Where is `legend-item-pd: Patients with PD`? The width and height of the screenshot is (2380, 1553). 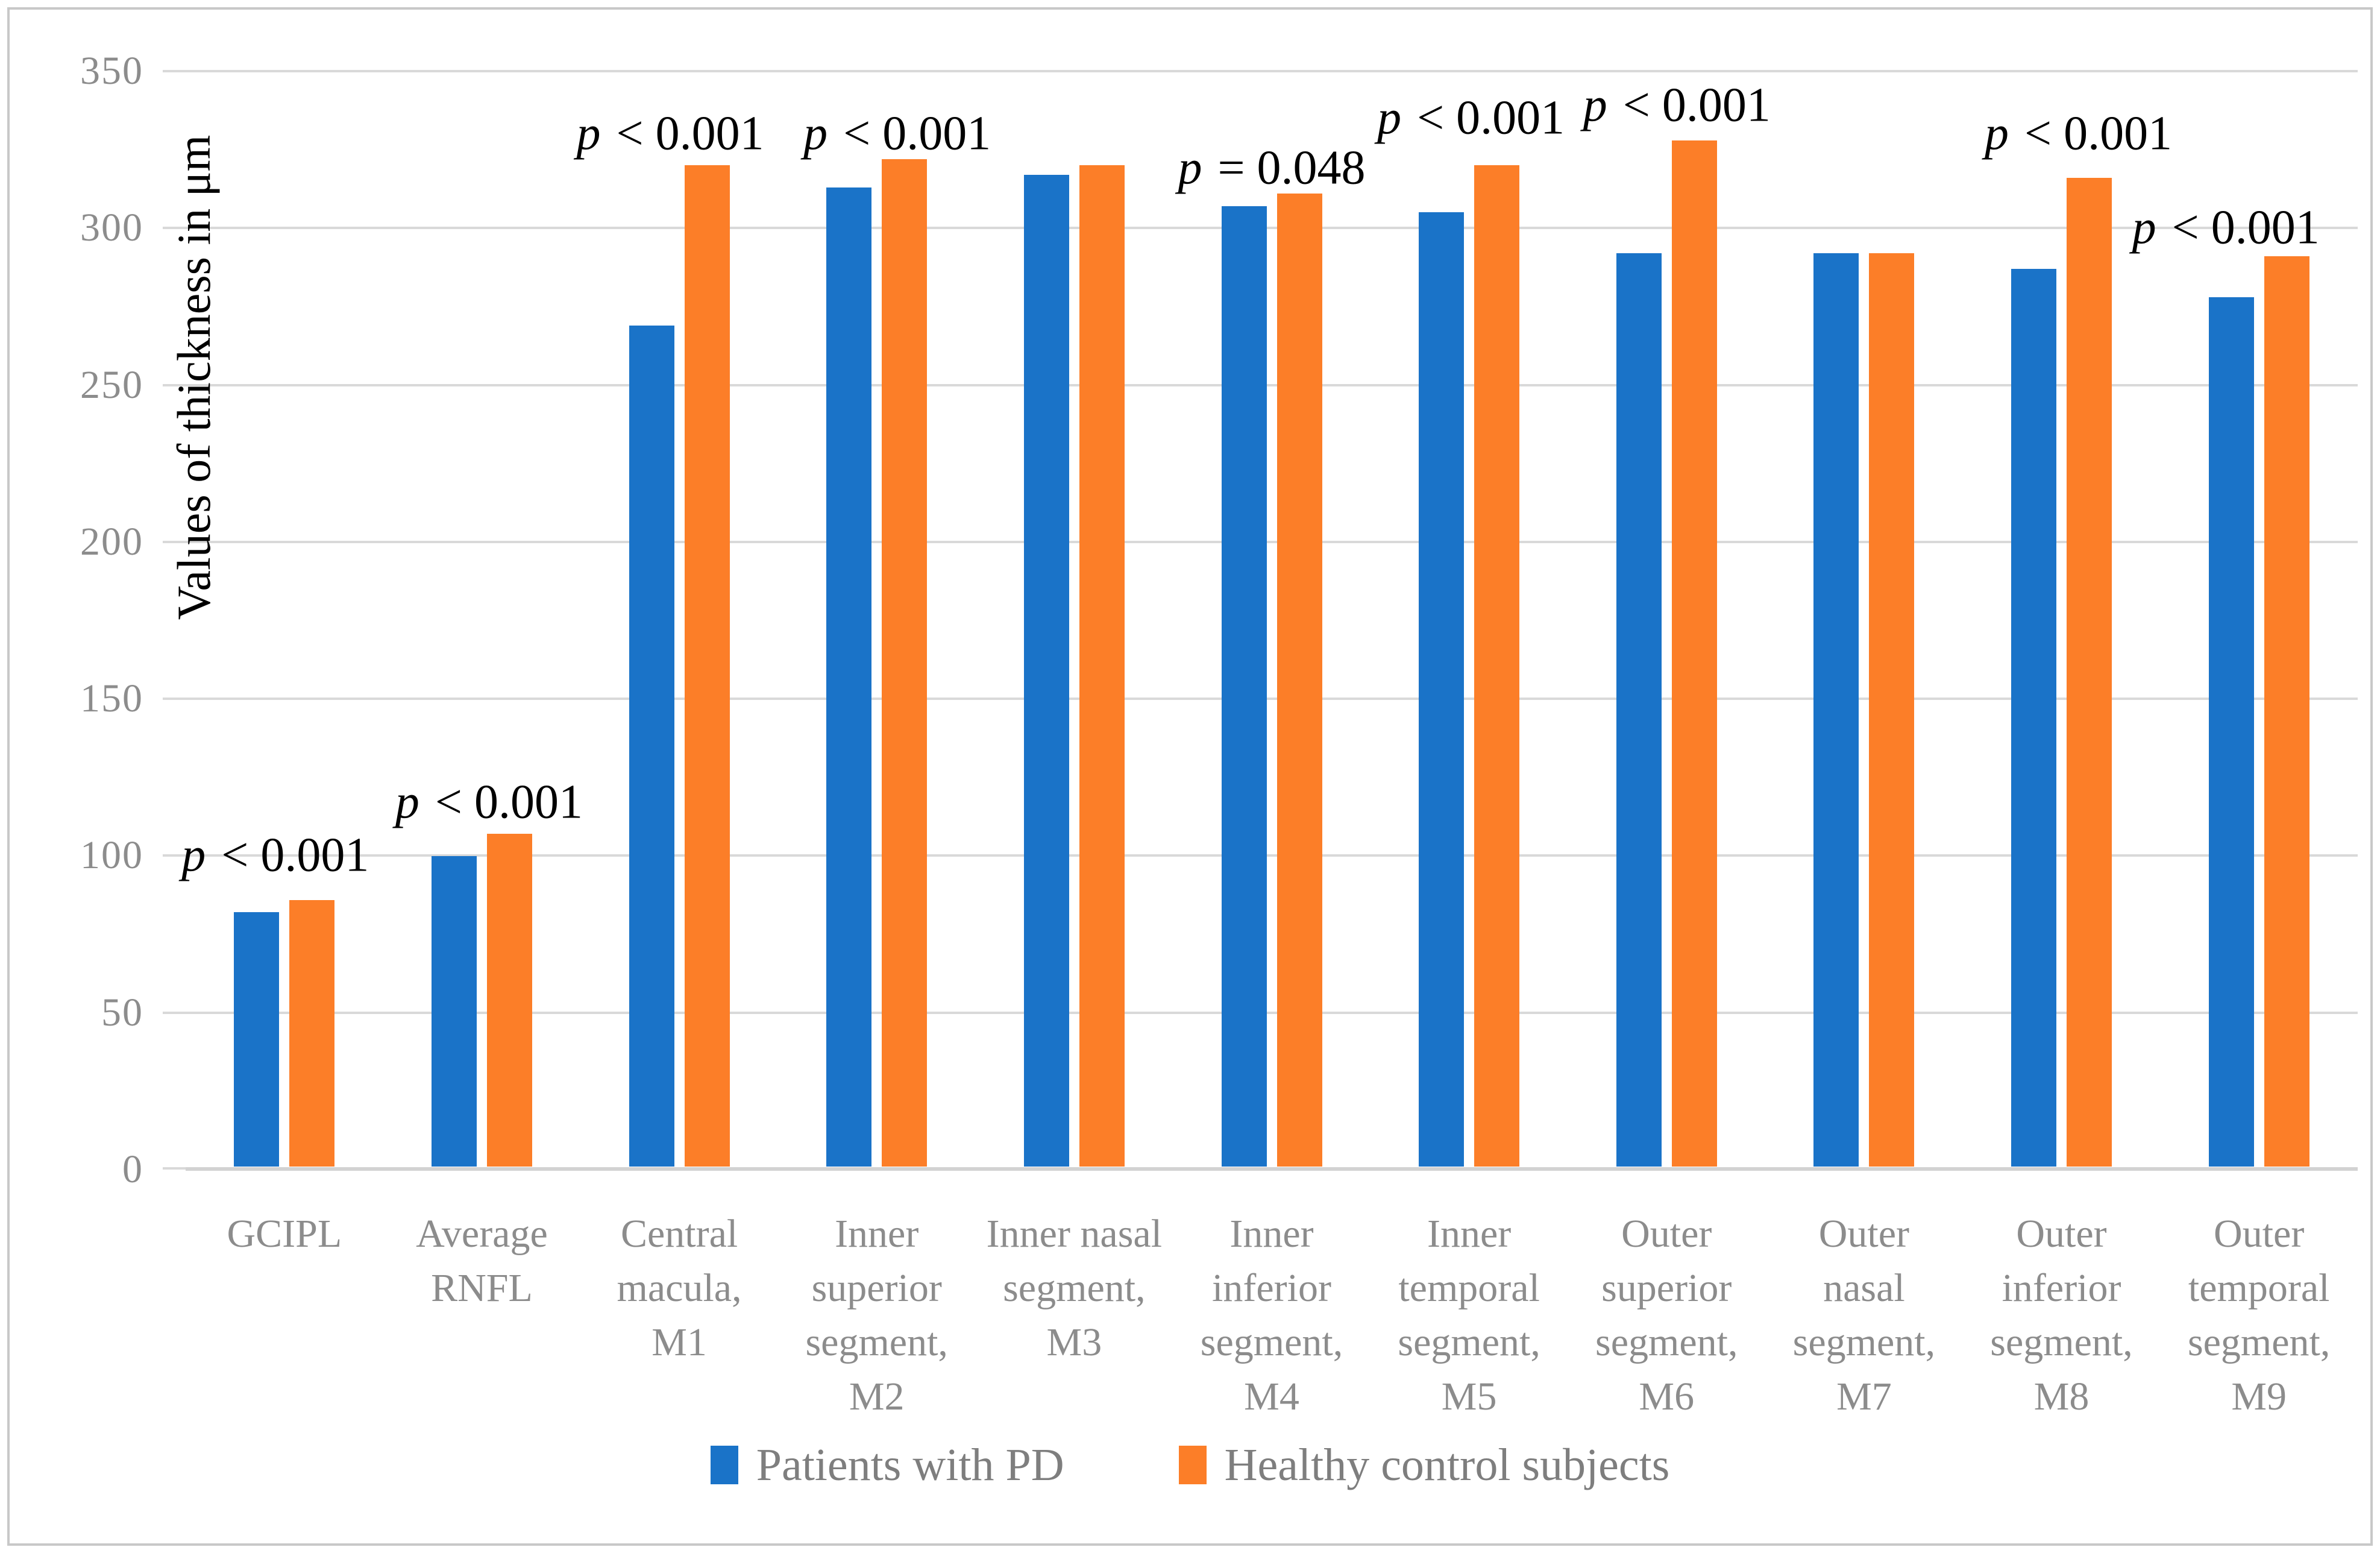
legend-item-pd: Patients with PD is located at coordinates (887, 1465).